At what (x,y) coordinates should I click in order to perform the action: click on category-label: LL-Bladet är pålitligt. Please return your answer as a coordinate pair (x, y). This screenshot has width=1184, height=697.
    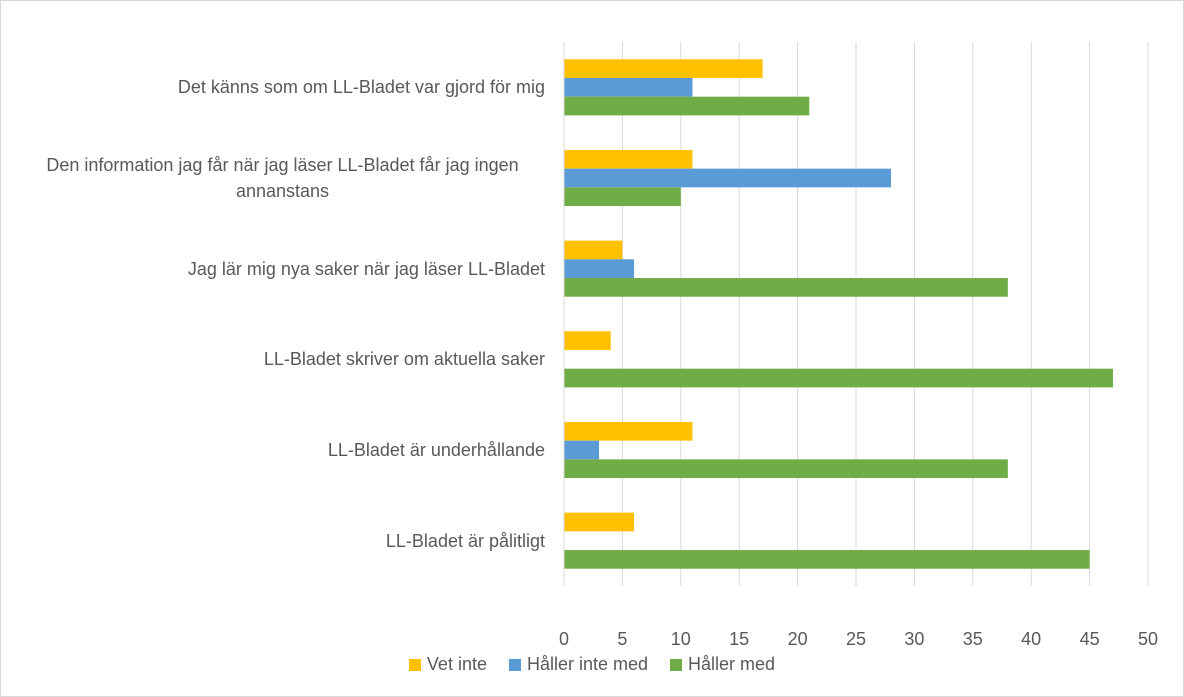
    Looking at the image, I should click on (465, 540).